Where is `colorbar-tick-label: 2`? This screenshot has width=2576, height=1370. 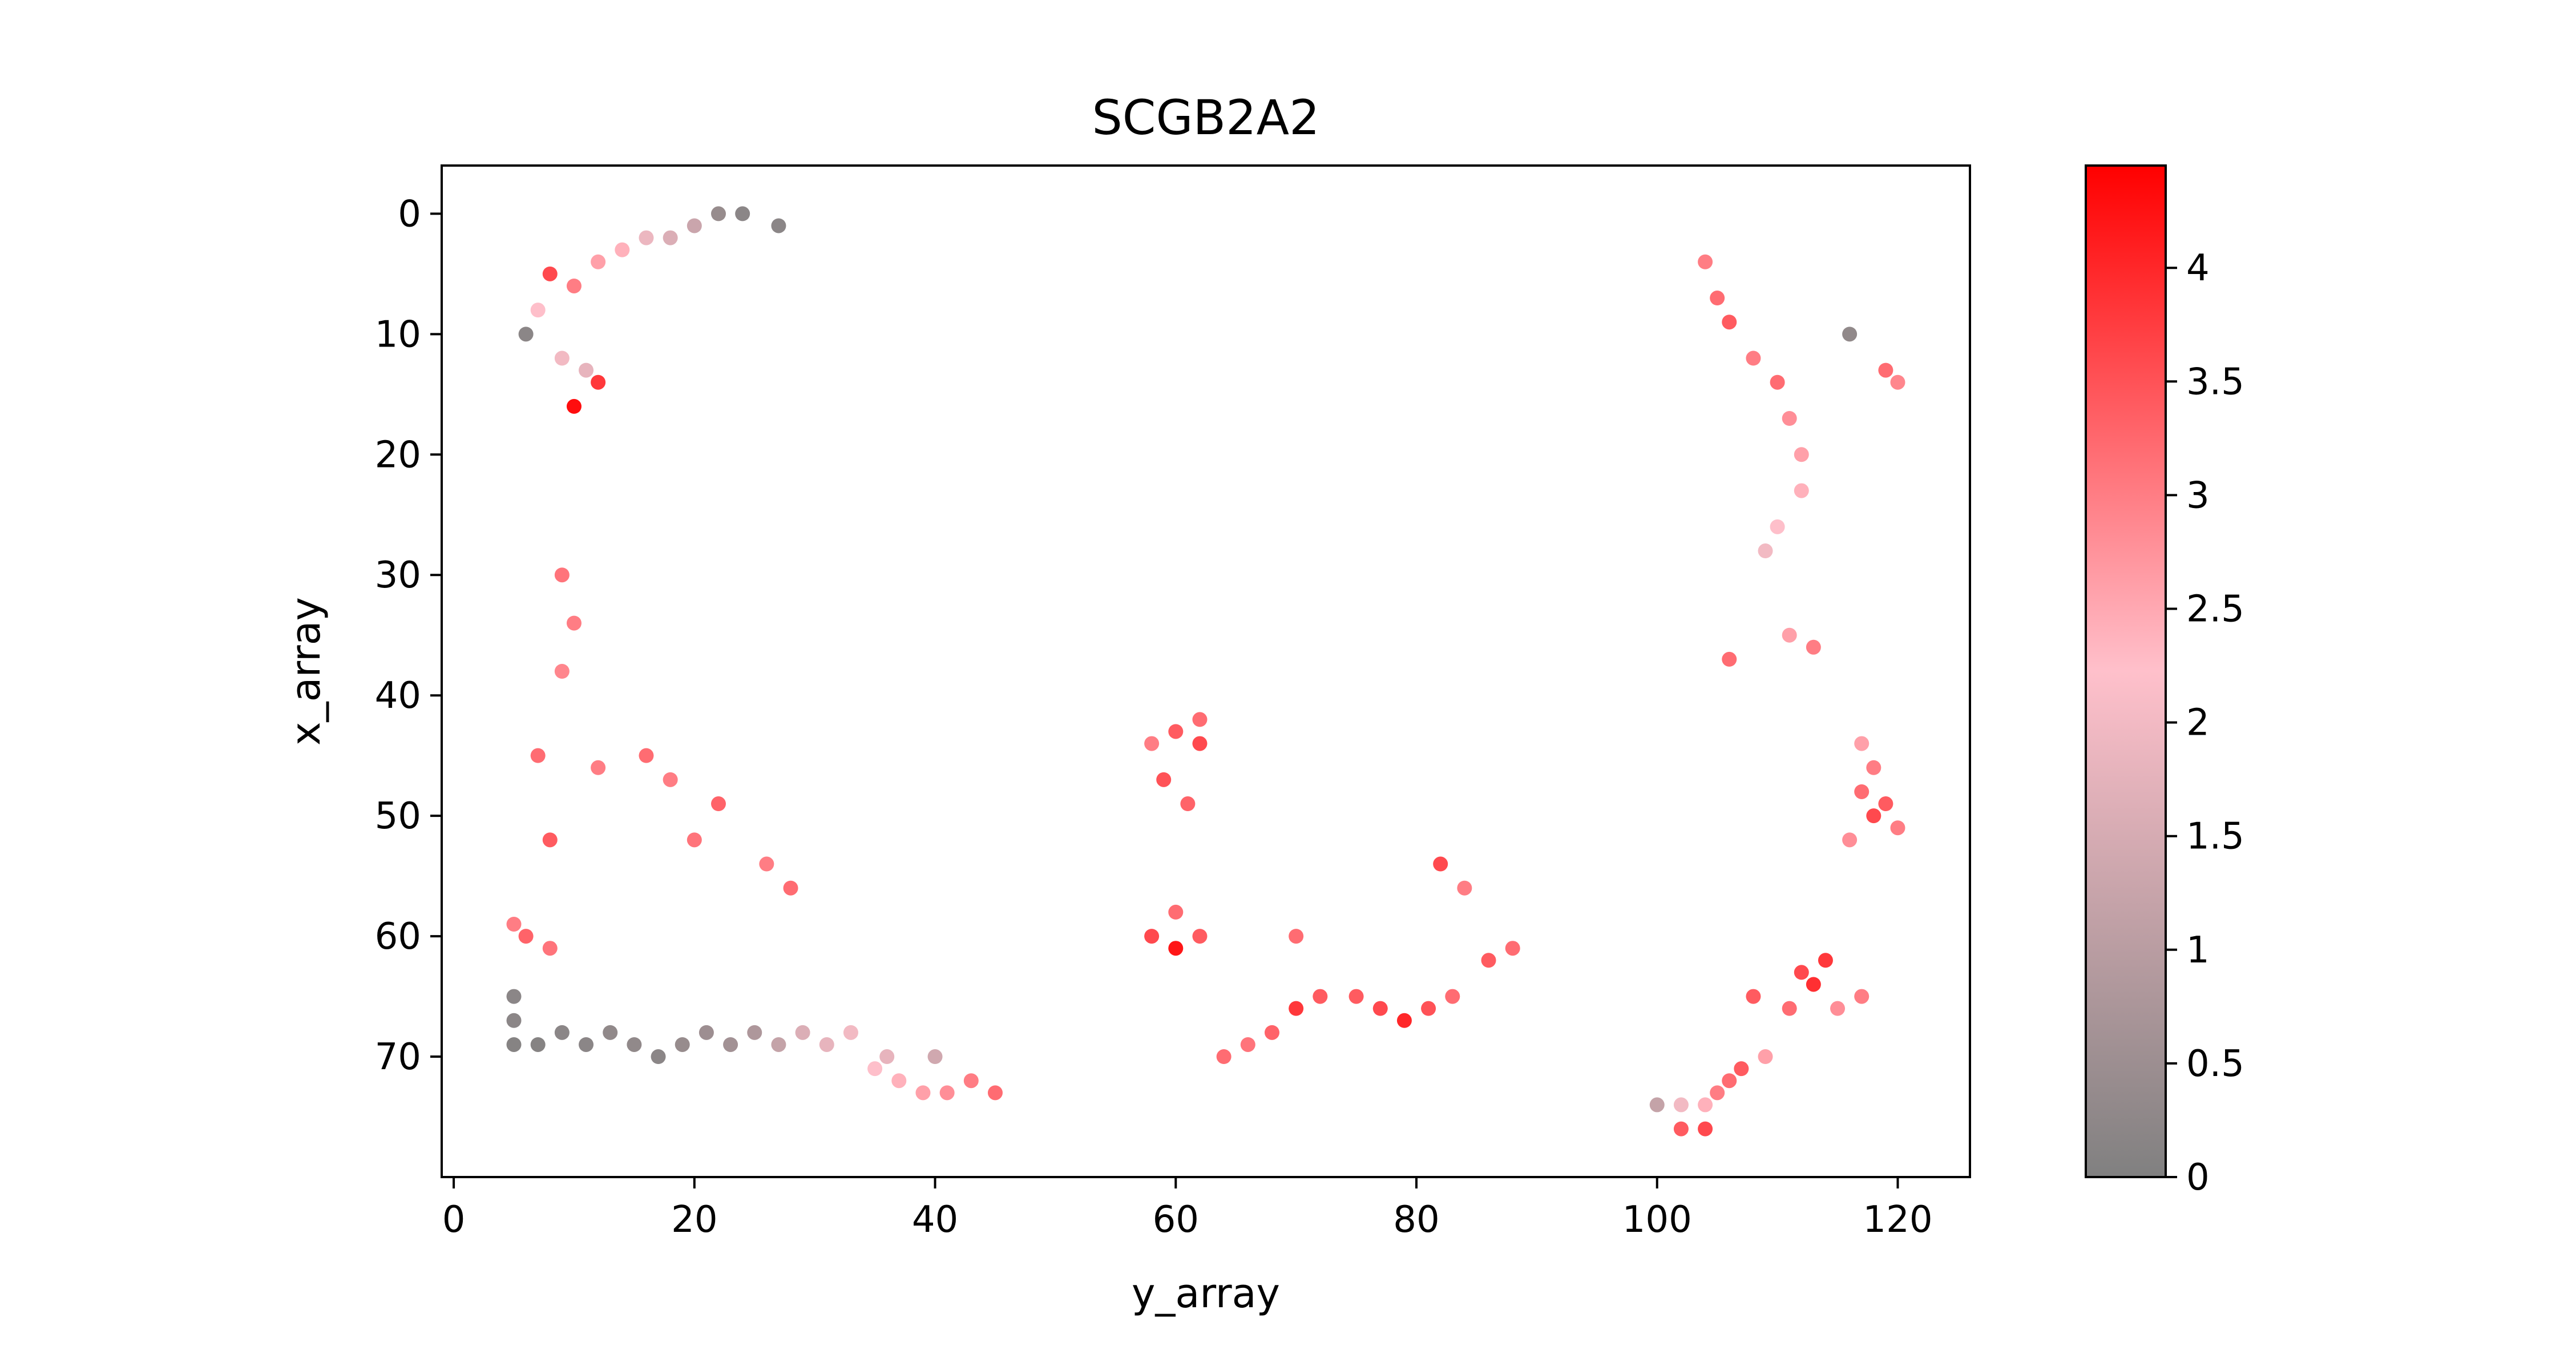
colorbar-tick-label: 2 is located at coordinates (2198, 723).